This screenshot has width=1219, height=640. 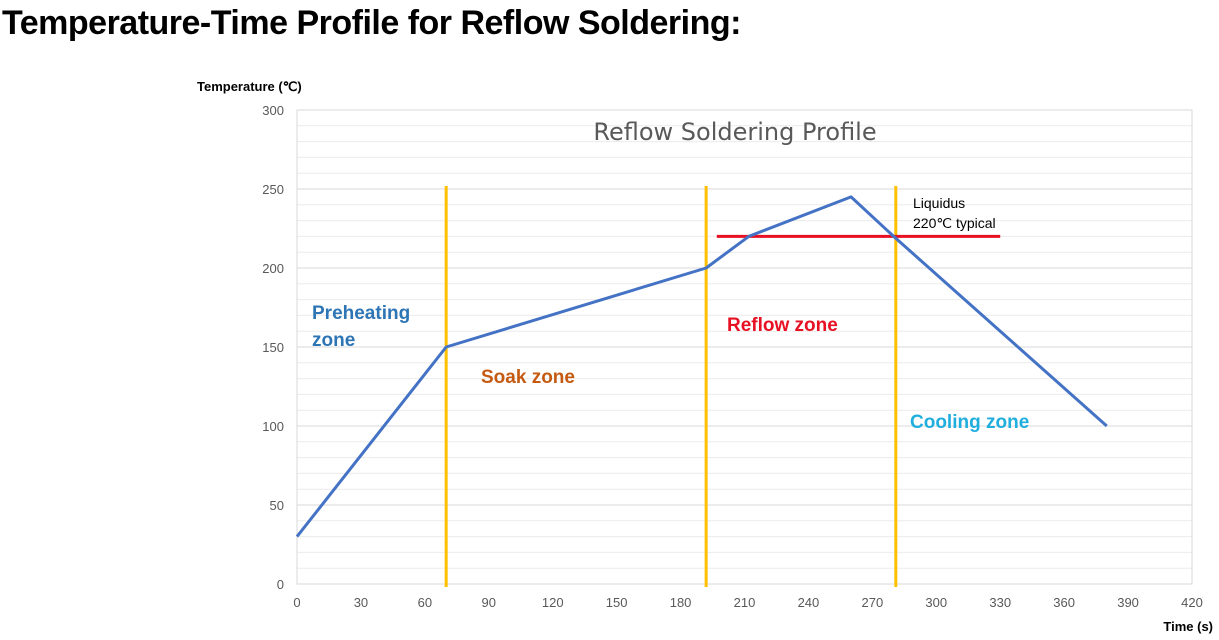 What do you see at coordinates (936, 602) in the screenshot?
I see `x-tick-label: 300` at bounding box center [936, 602].